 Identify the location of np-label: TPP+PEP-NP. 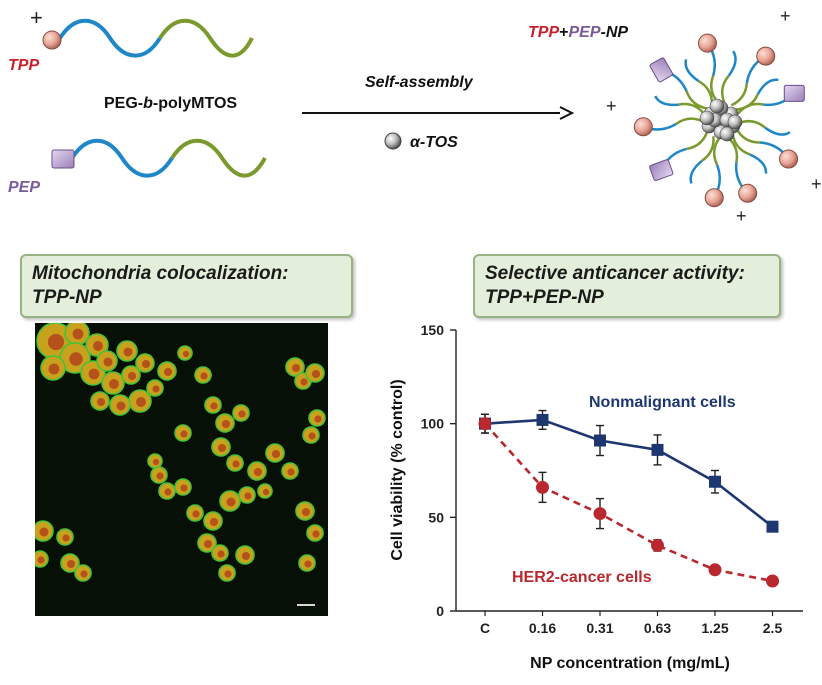
(578, 32).